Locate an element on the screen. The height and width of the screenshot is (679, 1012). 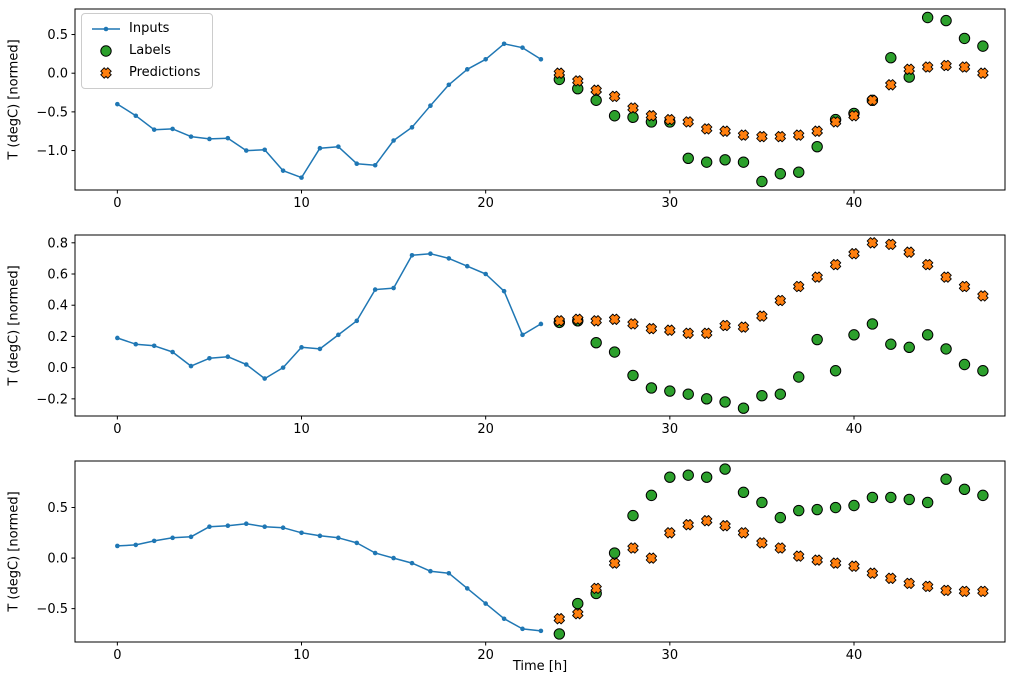
predictions-x-icon is located at coordinates (106, 73).